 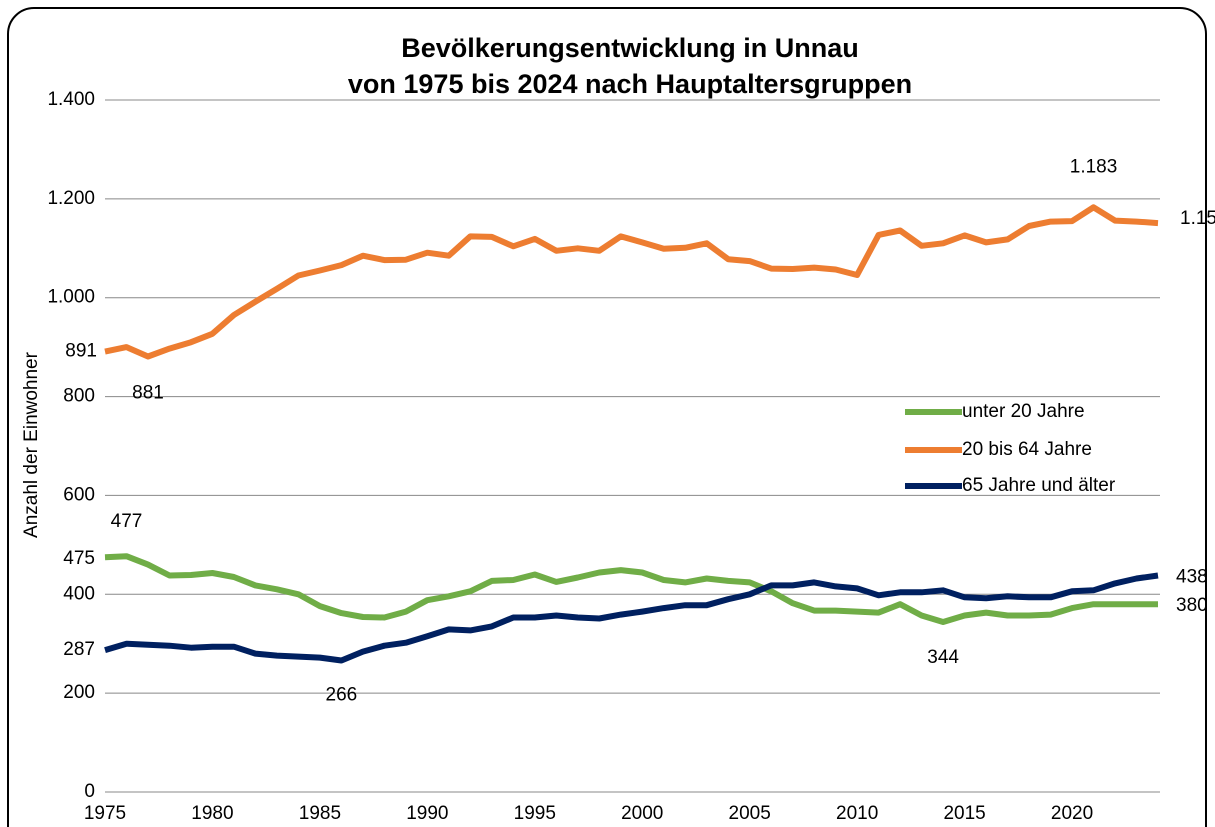 What do you see at coordinates (943, 657) in the screenshot?
I see `data-label: 344` at bounding box center [943, 657].